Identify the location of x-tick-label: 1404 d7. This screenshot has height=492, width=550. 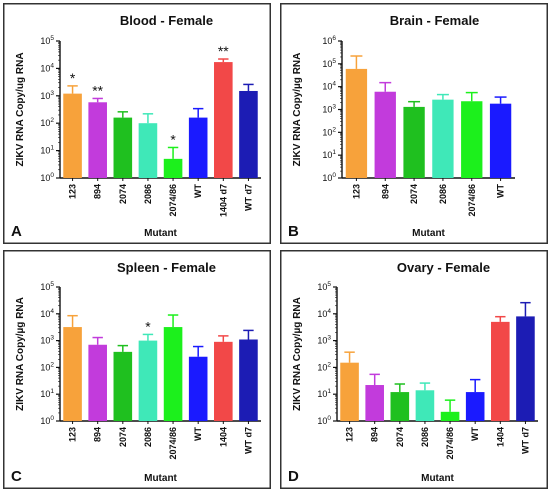
(223, 200).